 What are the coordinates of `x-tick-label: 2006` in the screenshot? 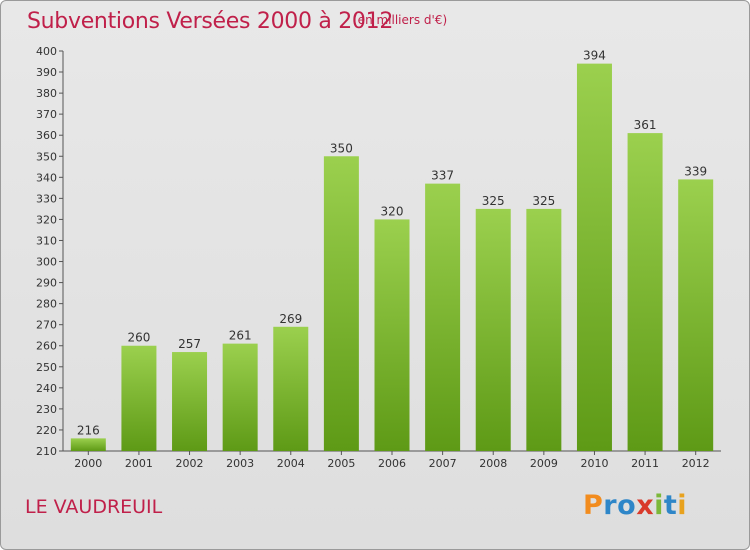 It's located at (392, 463).